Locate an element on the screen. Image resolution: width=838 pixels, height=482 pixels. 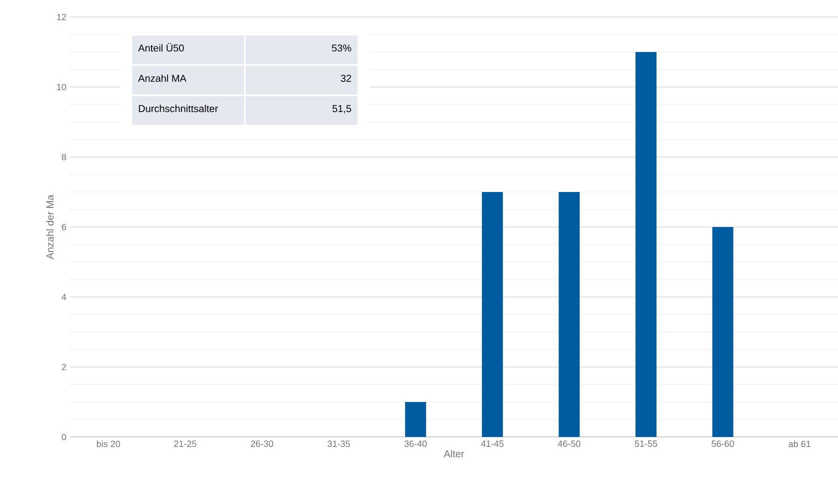
annotation: 32 is located at coordinates (346, 78).